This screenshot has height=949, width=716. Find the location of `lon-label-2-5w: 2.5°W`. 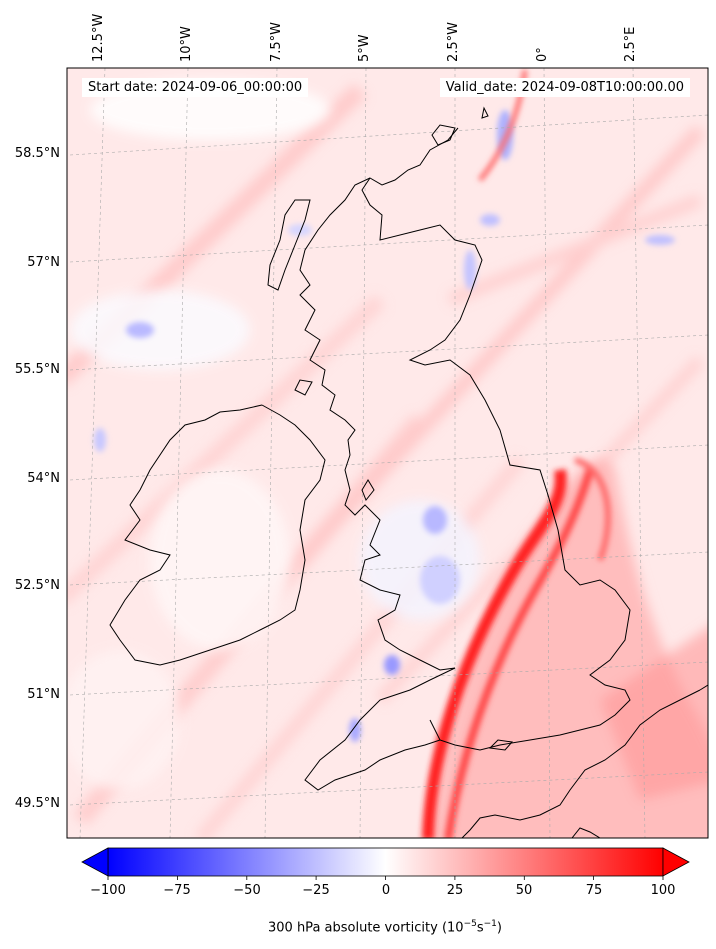

lon-label-2-5w: 2.5°W is located at coordinates (453, 41).